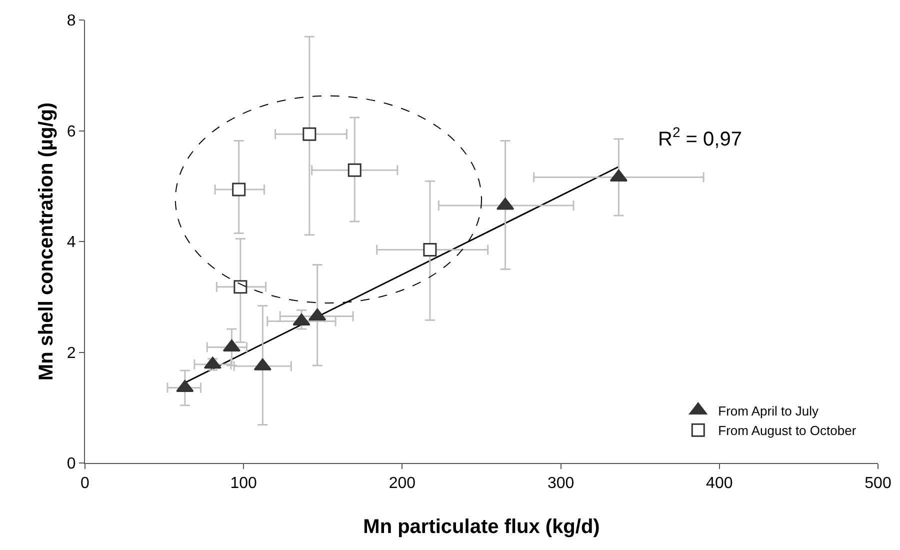  What do you see at coordinates (769, 410) in the screenshot?
I see `legend-label: From April to July` at bounding box center [769, 410].